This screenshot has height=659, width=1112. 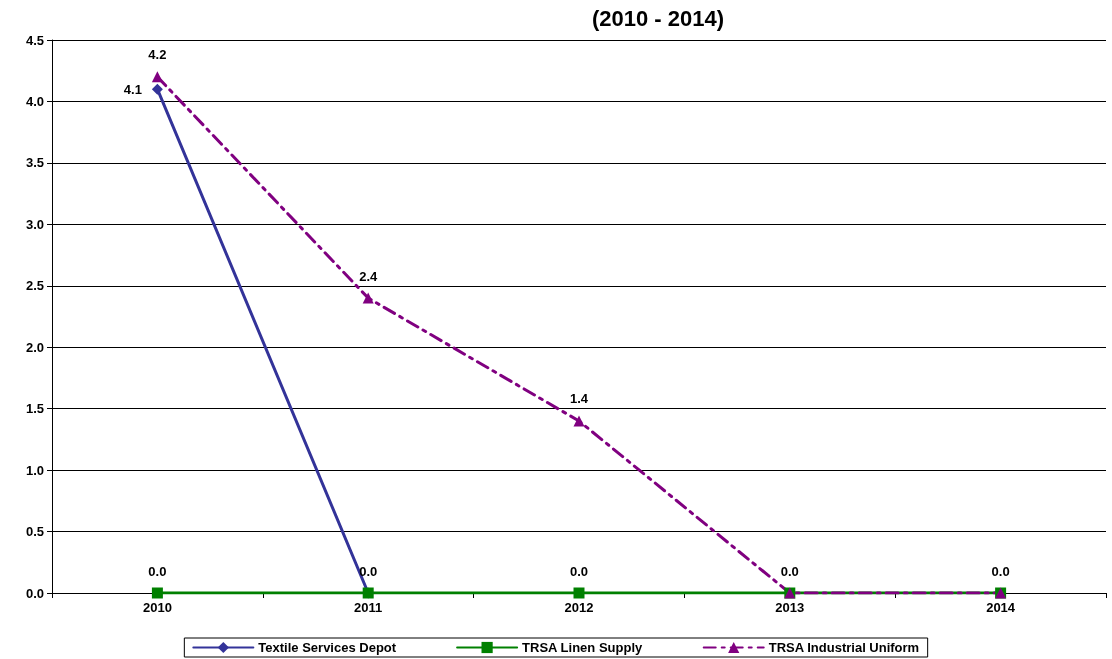 What do you see at coordinates (790, 607) in the screenshot?
I see `x-tick-label: 2013` at bounding box center [790, 607].